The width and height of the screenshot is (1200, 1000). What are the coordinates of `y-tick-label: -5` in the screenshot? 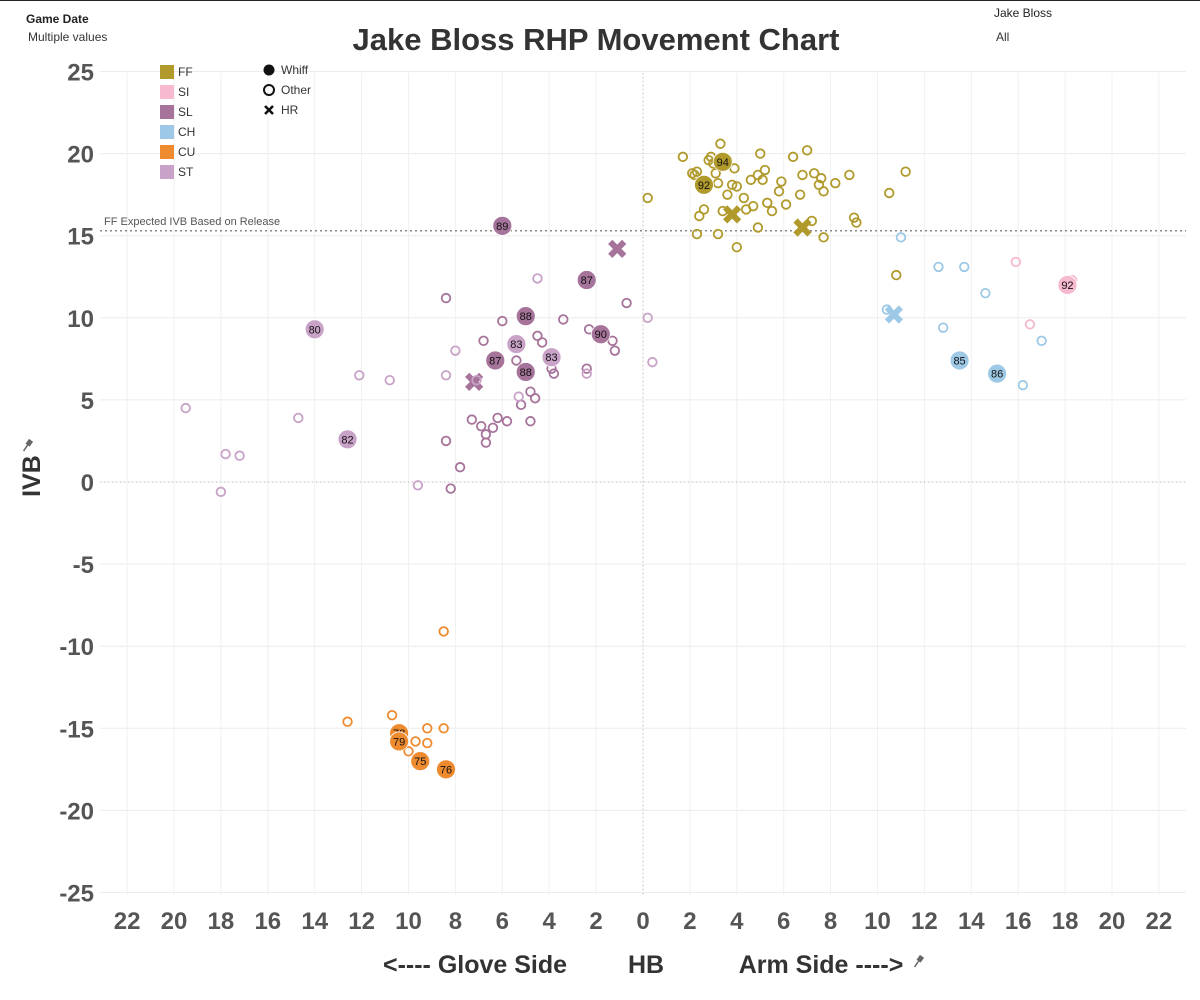 It's located at (83, 565).